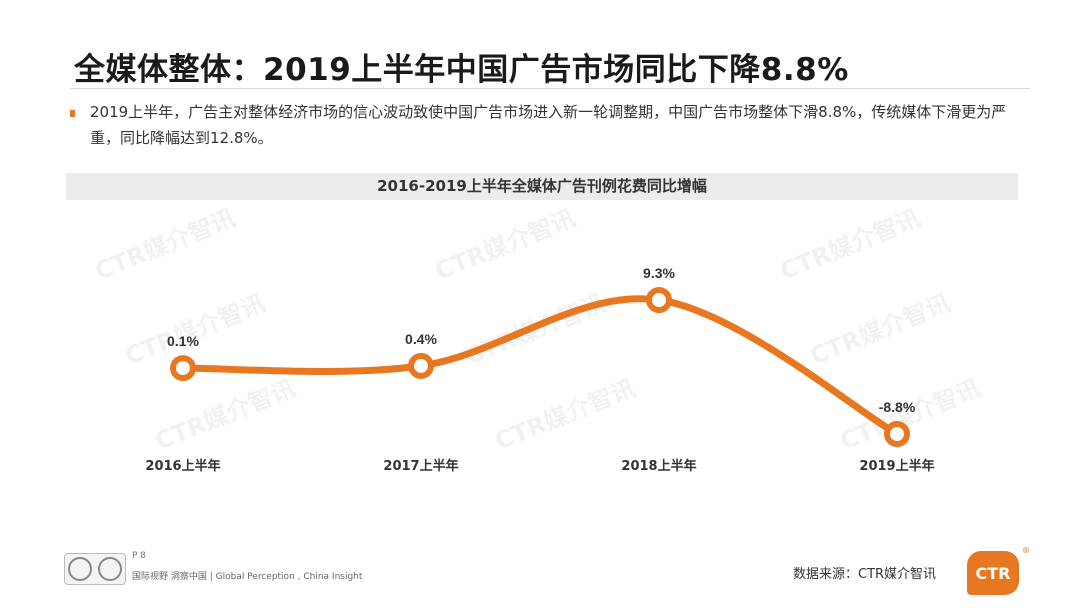  What do you see at coordinates (139, 556) in the screenshot?
I see `page-number: P 8` at bounding box center [139, 556].